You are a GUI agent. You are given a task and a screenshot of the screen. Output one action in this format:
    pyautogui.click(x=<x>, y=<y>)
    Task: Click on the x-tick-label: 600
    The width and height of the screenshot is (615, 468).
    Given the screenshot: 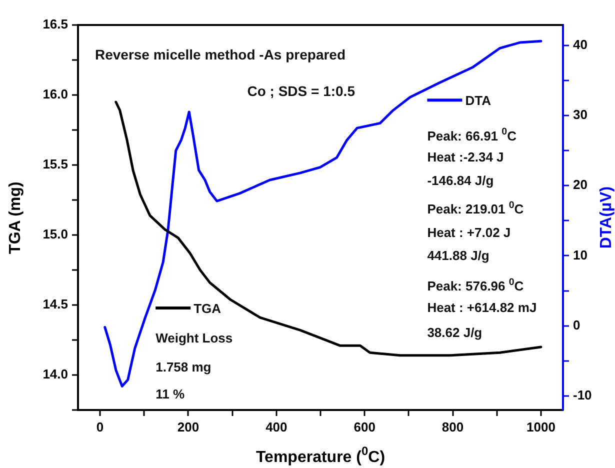 What is the action you would take?
    pyautogui.click(x=365, y=426)
    